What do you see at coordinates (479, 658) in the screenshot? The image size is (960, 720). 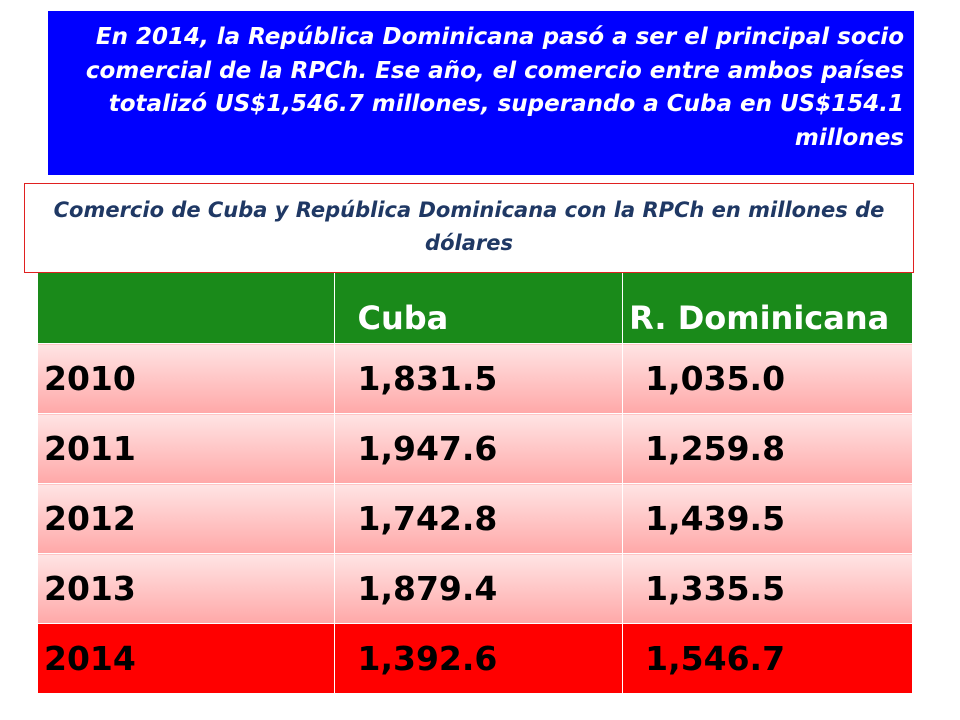 I see `cuba-cell: 1,392.6` at bounding box center [479, 658].